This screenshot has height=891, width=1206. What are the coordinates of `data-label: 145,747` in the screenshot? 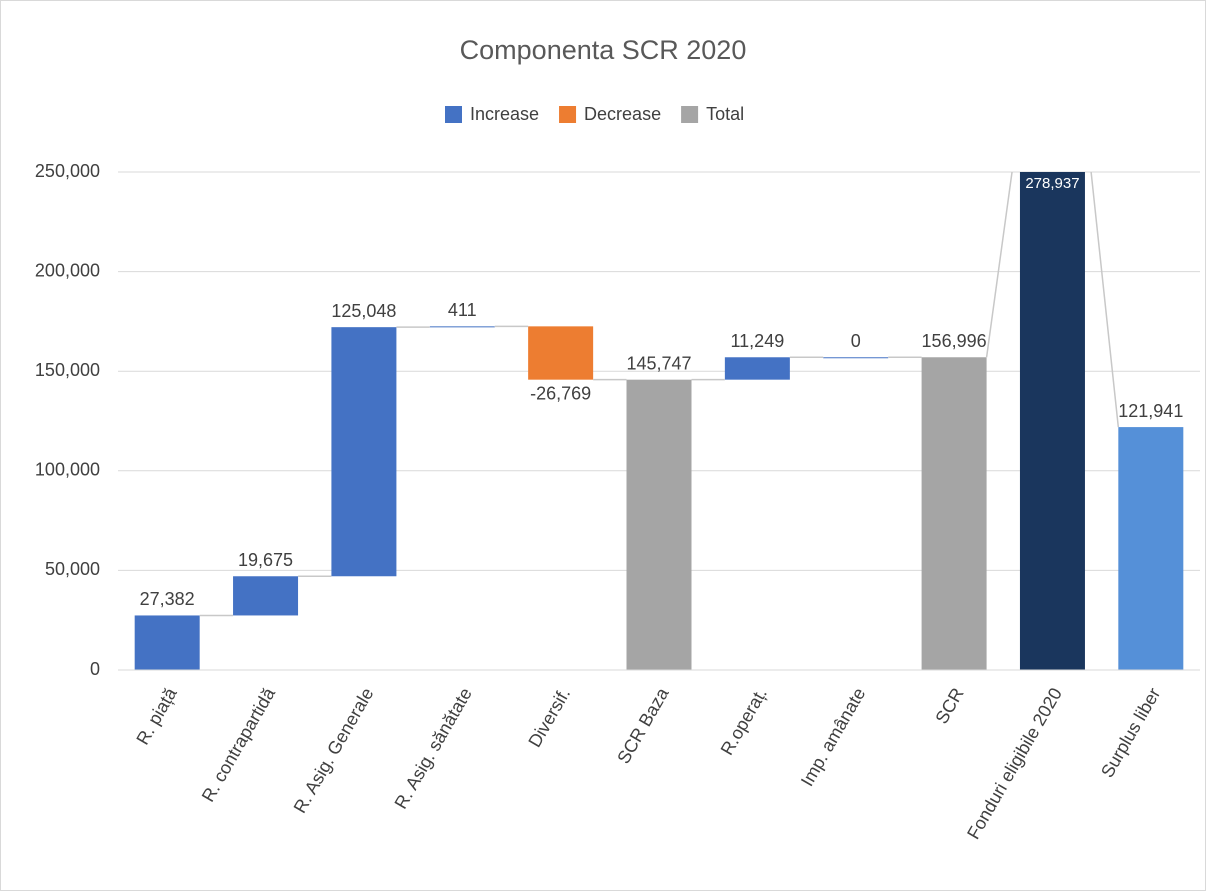 It's located at (658, 363).